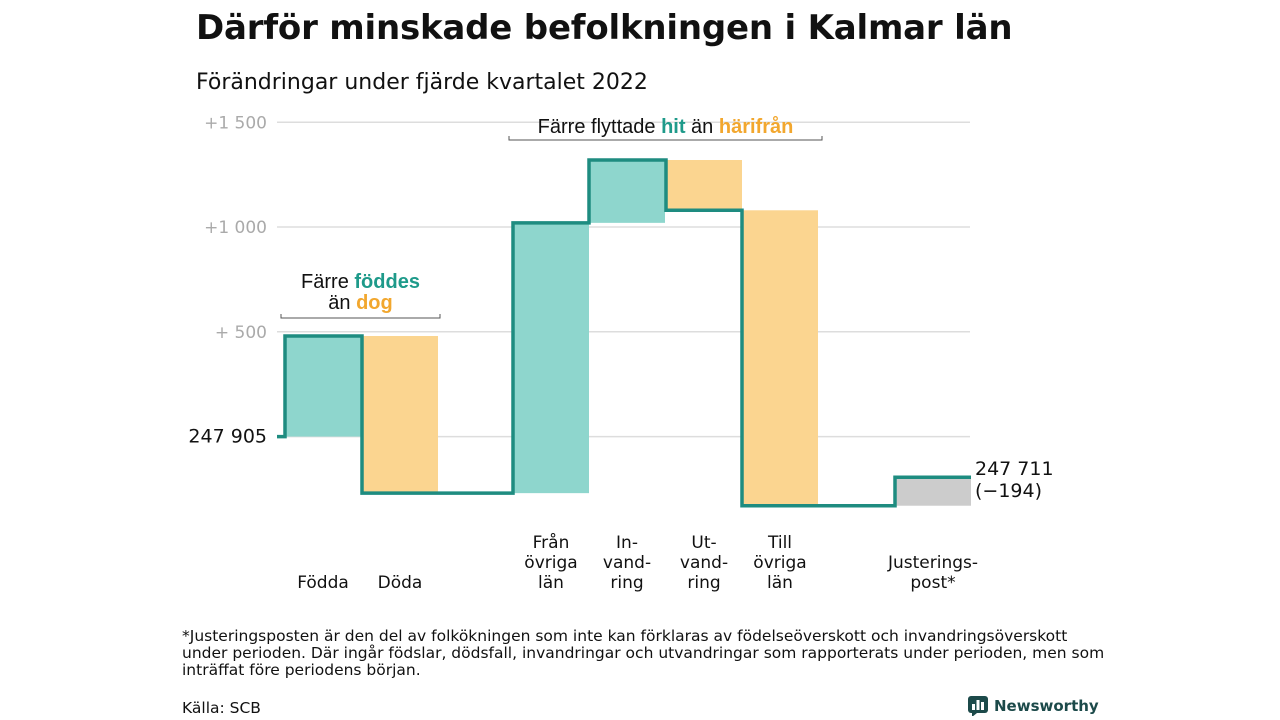  I want to click on y-tick-label: + 500, so click(241, 333).